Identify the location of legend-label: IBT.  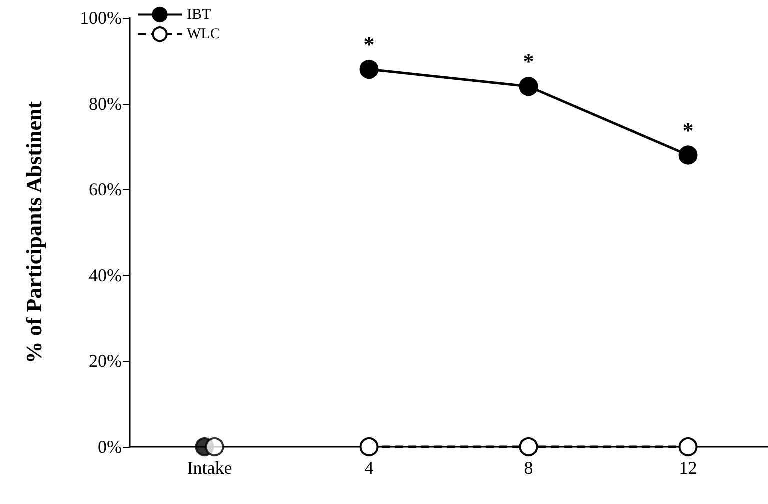
(199, 14).